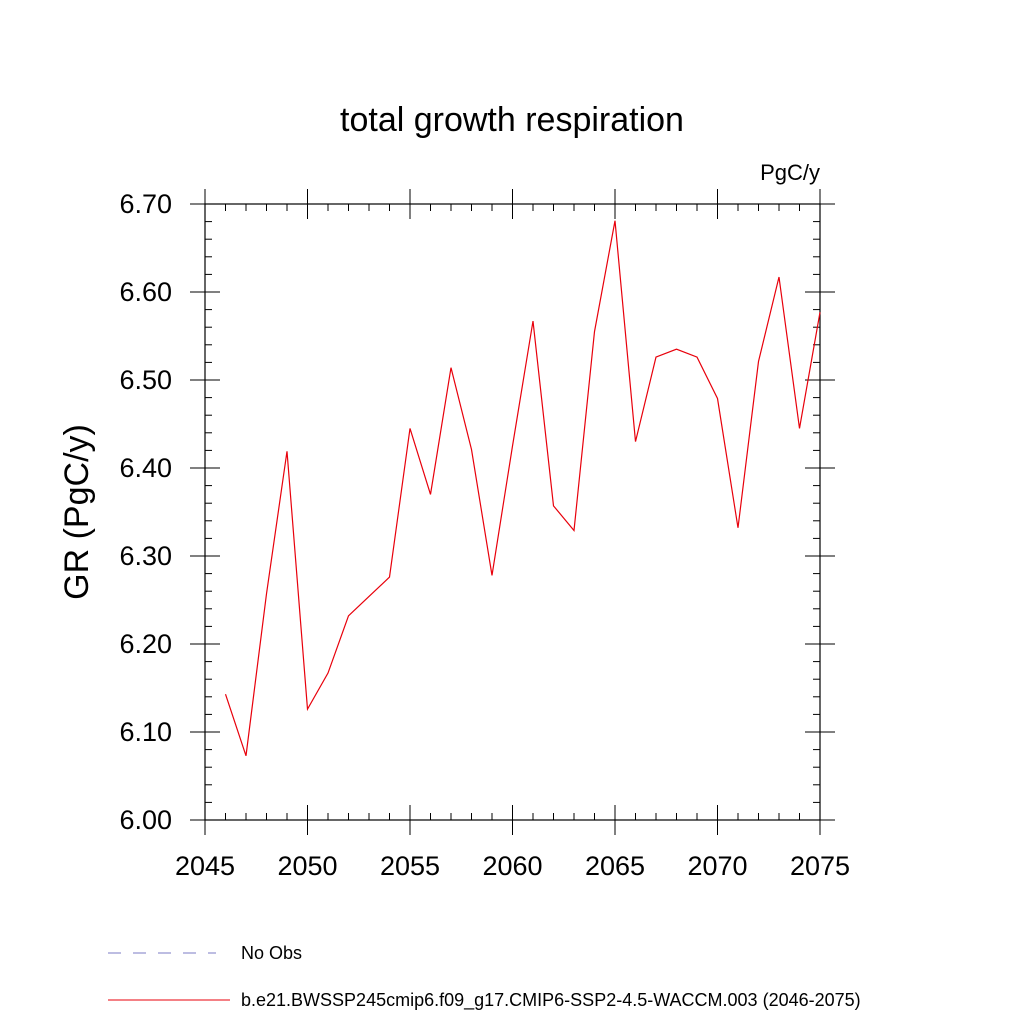  I want to click on y-tick-label: 6.00, so click(145, 820).